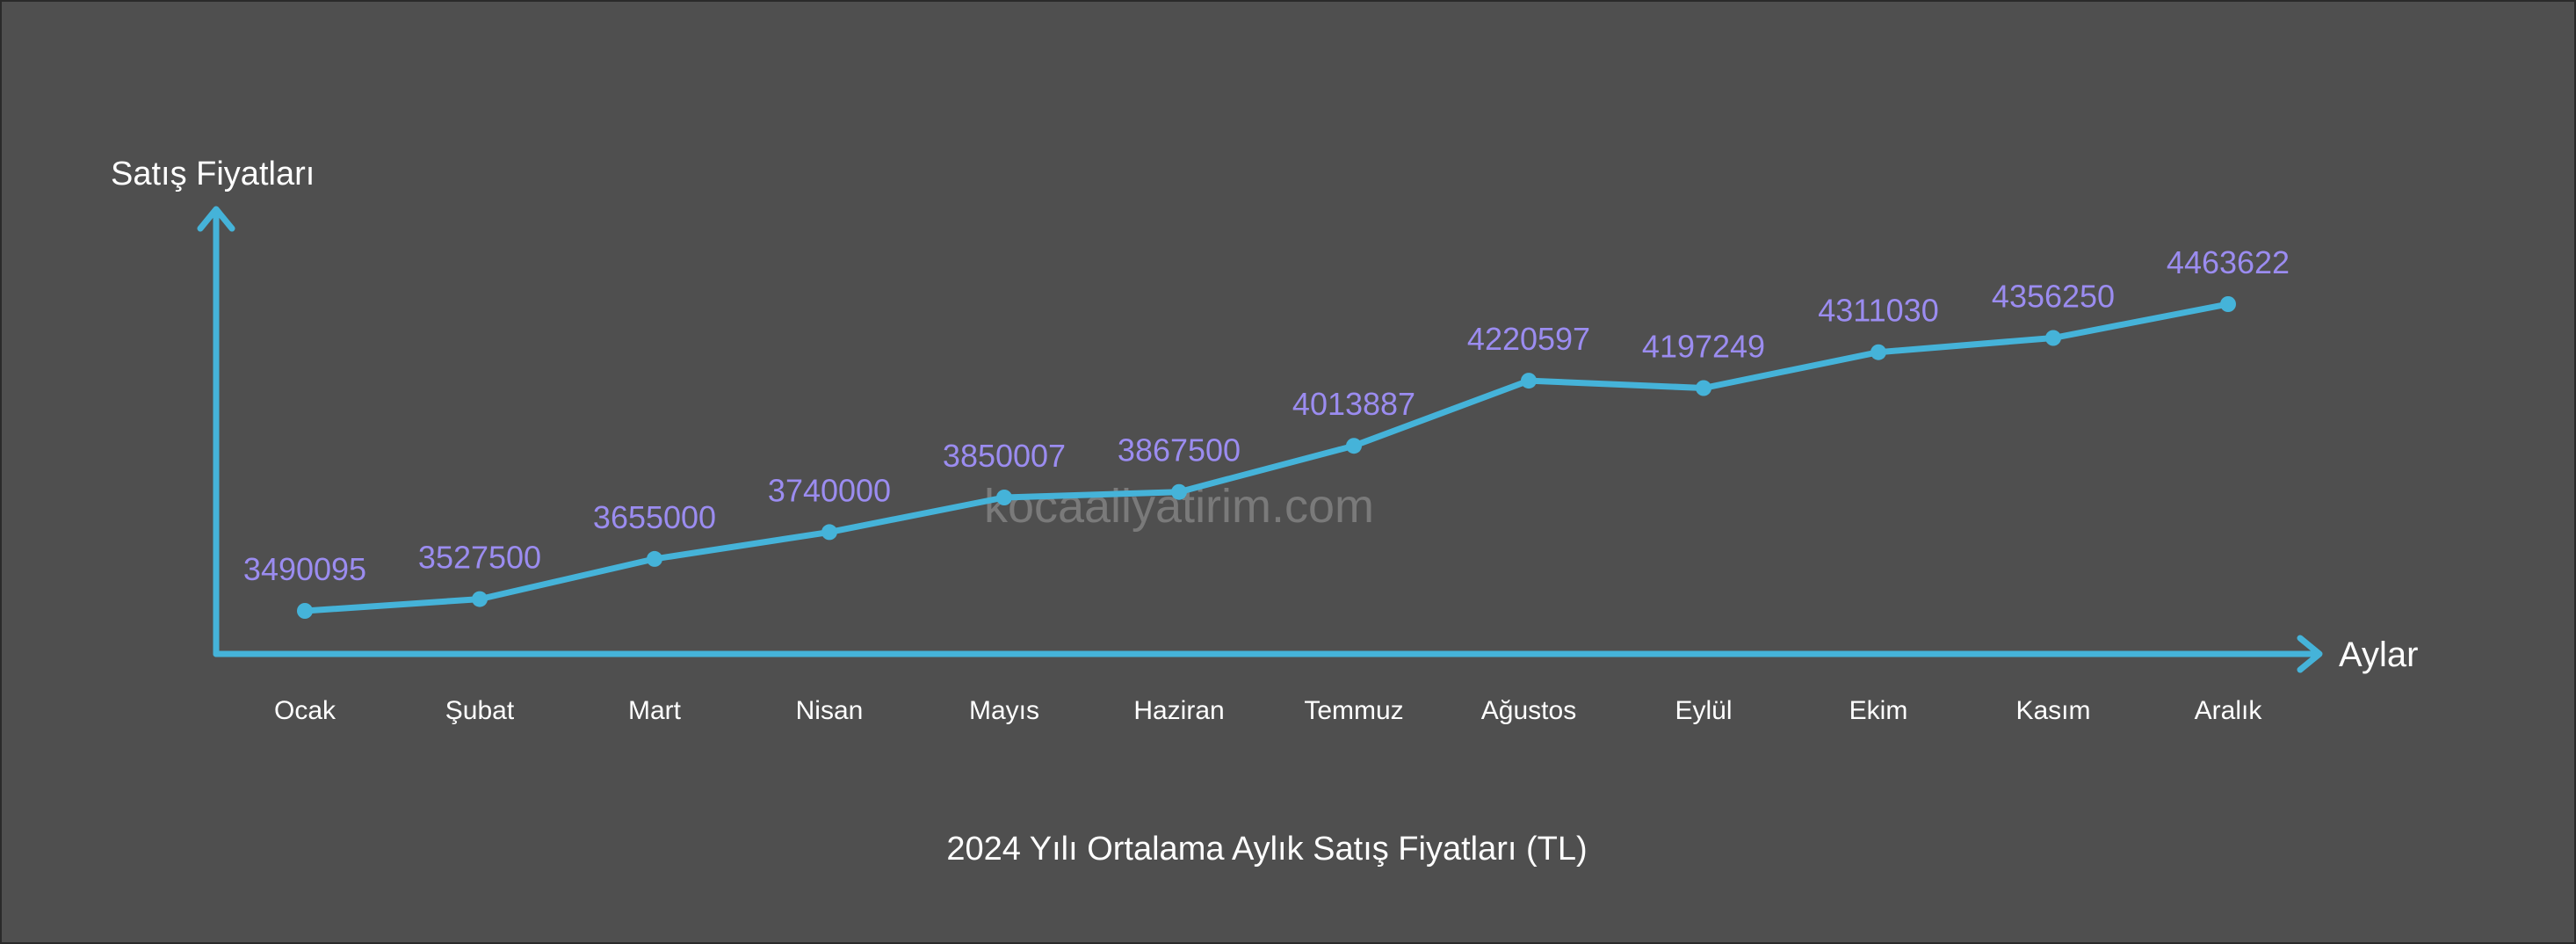 Image resolution: width=2576 pixels, height=944 pixels. Describe the element at coordinates (304, 569) in the screenshot. I see `data-label-1: 3490095` at that location.